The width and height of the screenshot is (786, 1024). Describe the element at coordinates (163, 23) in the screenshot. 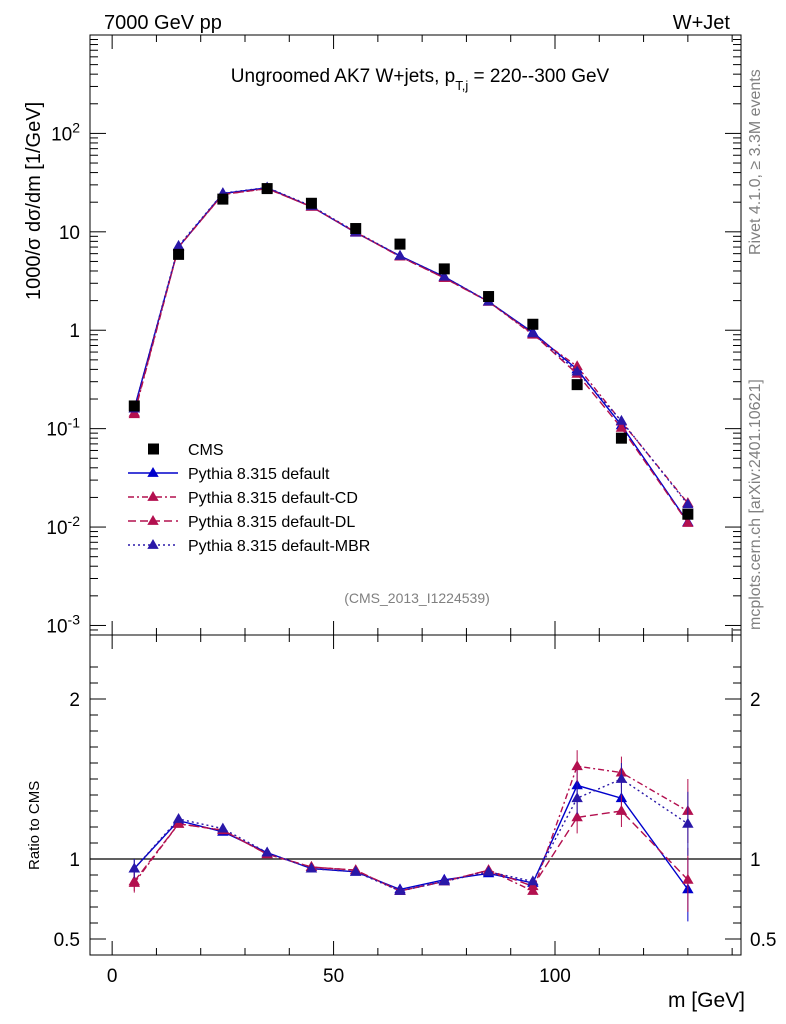

I see `header-left: 7000 GeV pp` at that location.